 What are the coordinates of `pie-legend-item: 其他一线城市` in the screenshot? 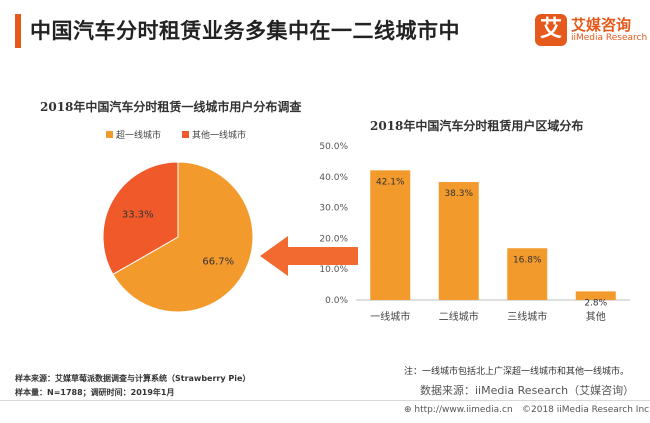 It's located at (214, 134).